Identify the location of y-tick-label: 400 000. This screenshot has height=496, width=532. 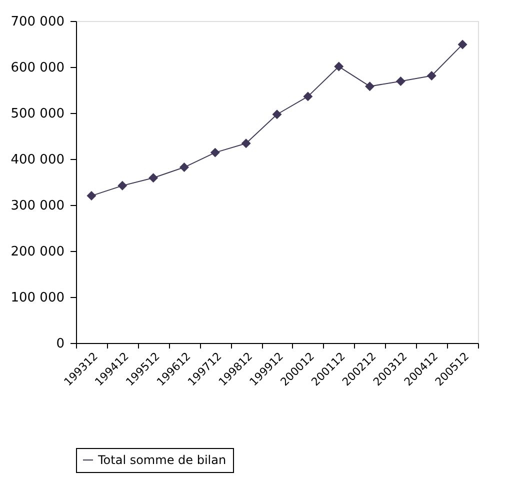
(37, 160).